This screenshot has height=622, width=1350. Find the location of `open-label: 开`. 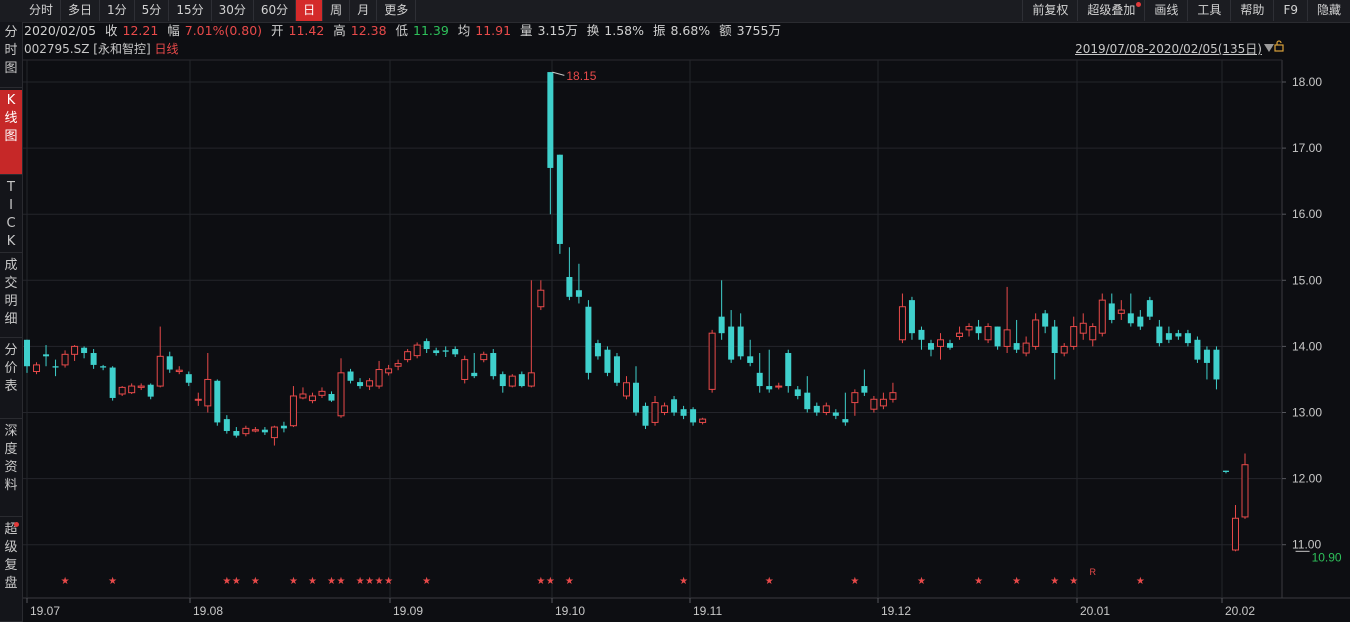

open-label: 开 is located at coordinates (277, 30).